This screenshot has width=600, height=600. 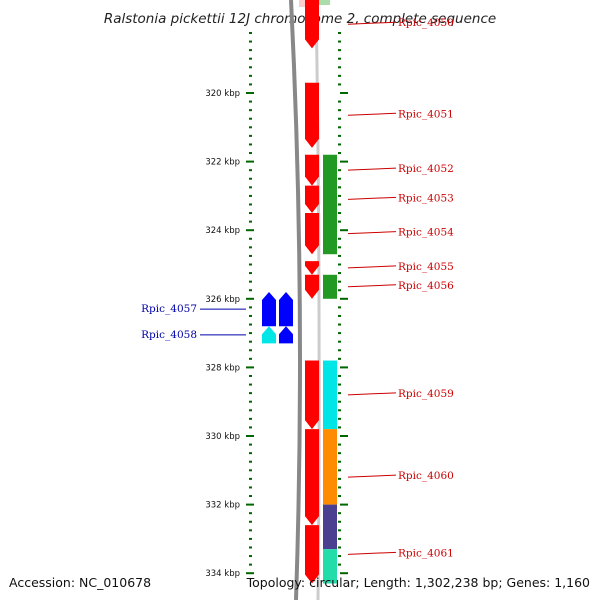 What do you see at coordinates (80, 582) in the screenshot?
I see `accession-text: Accession: NC_010678` at bounding box center [80, 582].